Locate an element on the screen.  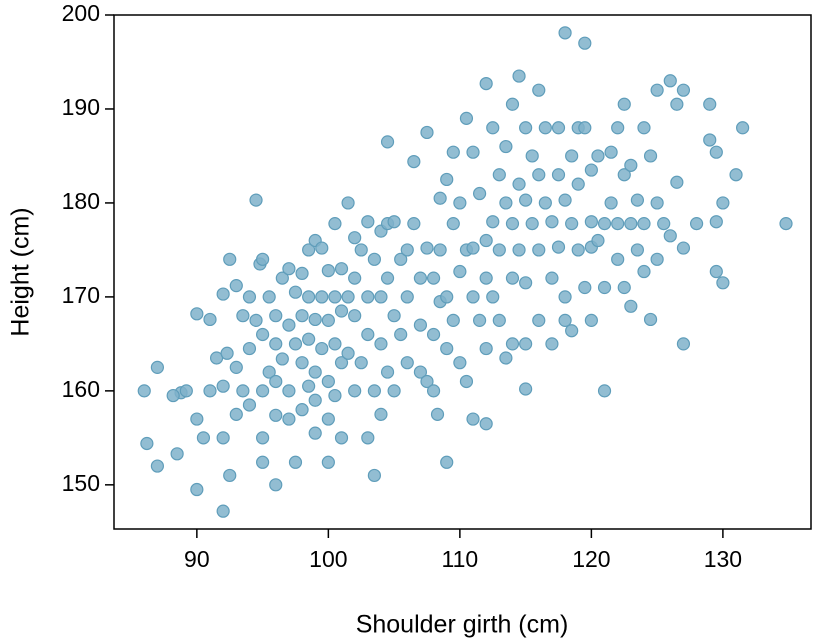
x-tick-label: 130 is located at coordinates (723, 559).